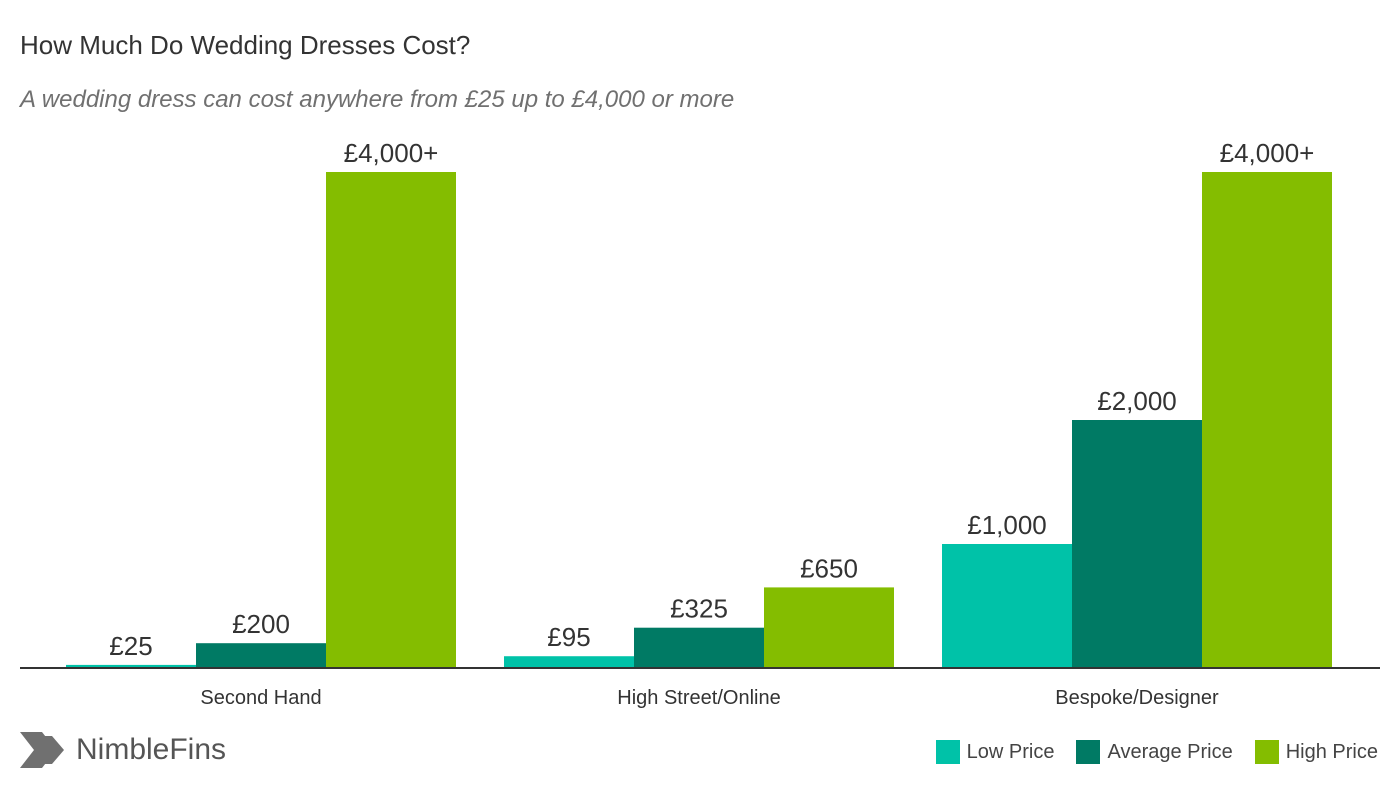 The width and height of the screenshot is (1400, 796). What do you see at coordinates (1088, 752) in the screenshot?
I see `legend-swatch-average` at bounding box center [1088, 752].